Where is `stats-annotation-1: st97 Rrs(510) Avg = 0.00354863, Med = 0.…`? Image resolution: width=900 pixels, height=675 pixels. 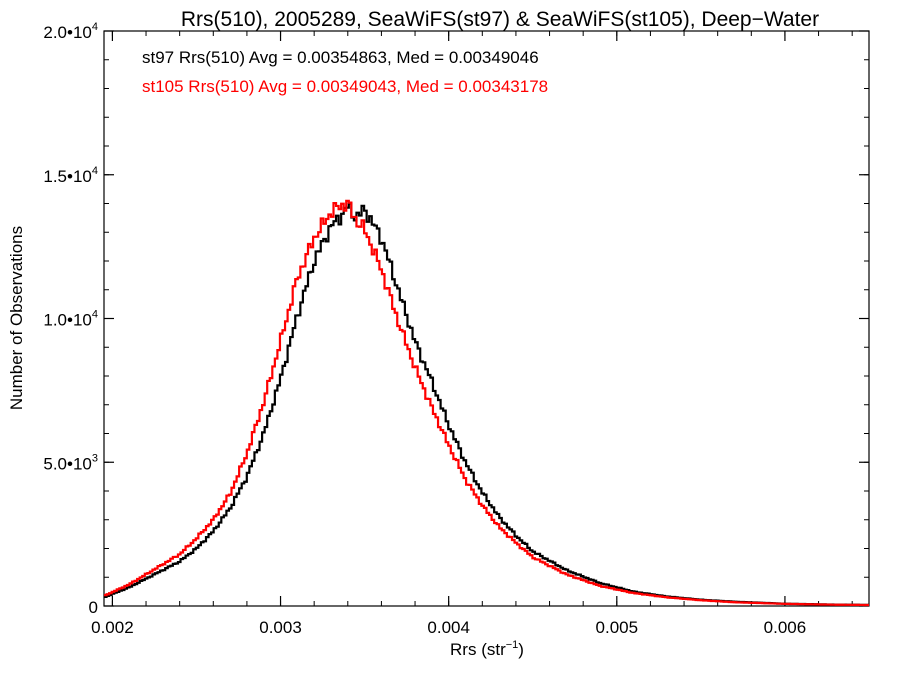
stats-annotation-1: st97 Rrs(510) Avg = 0.00354863, Med = 0.… is located at coordinates (340, 57).